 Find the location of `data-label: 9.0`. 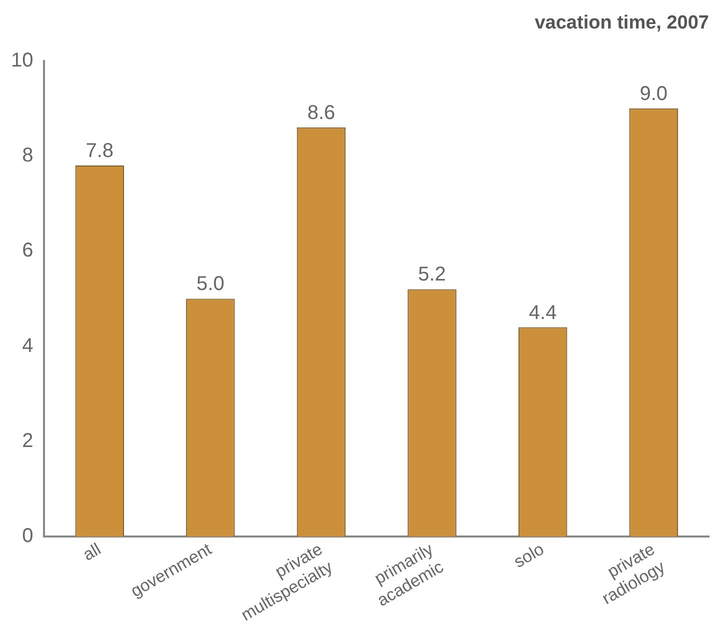

data-label: 9.0 is located at coordinates (654, 93).